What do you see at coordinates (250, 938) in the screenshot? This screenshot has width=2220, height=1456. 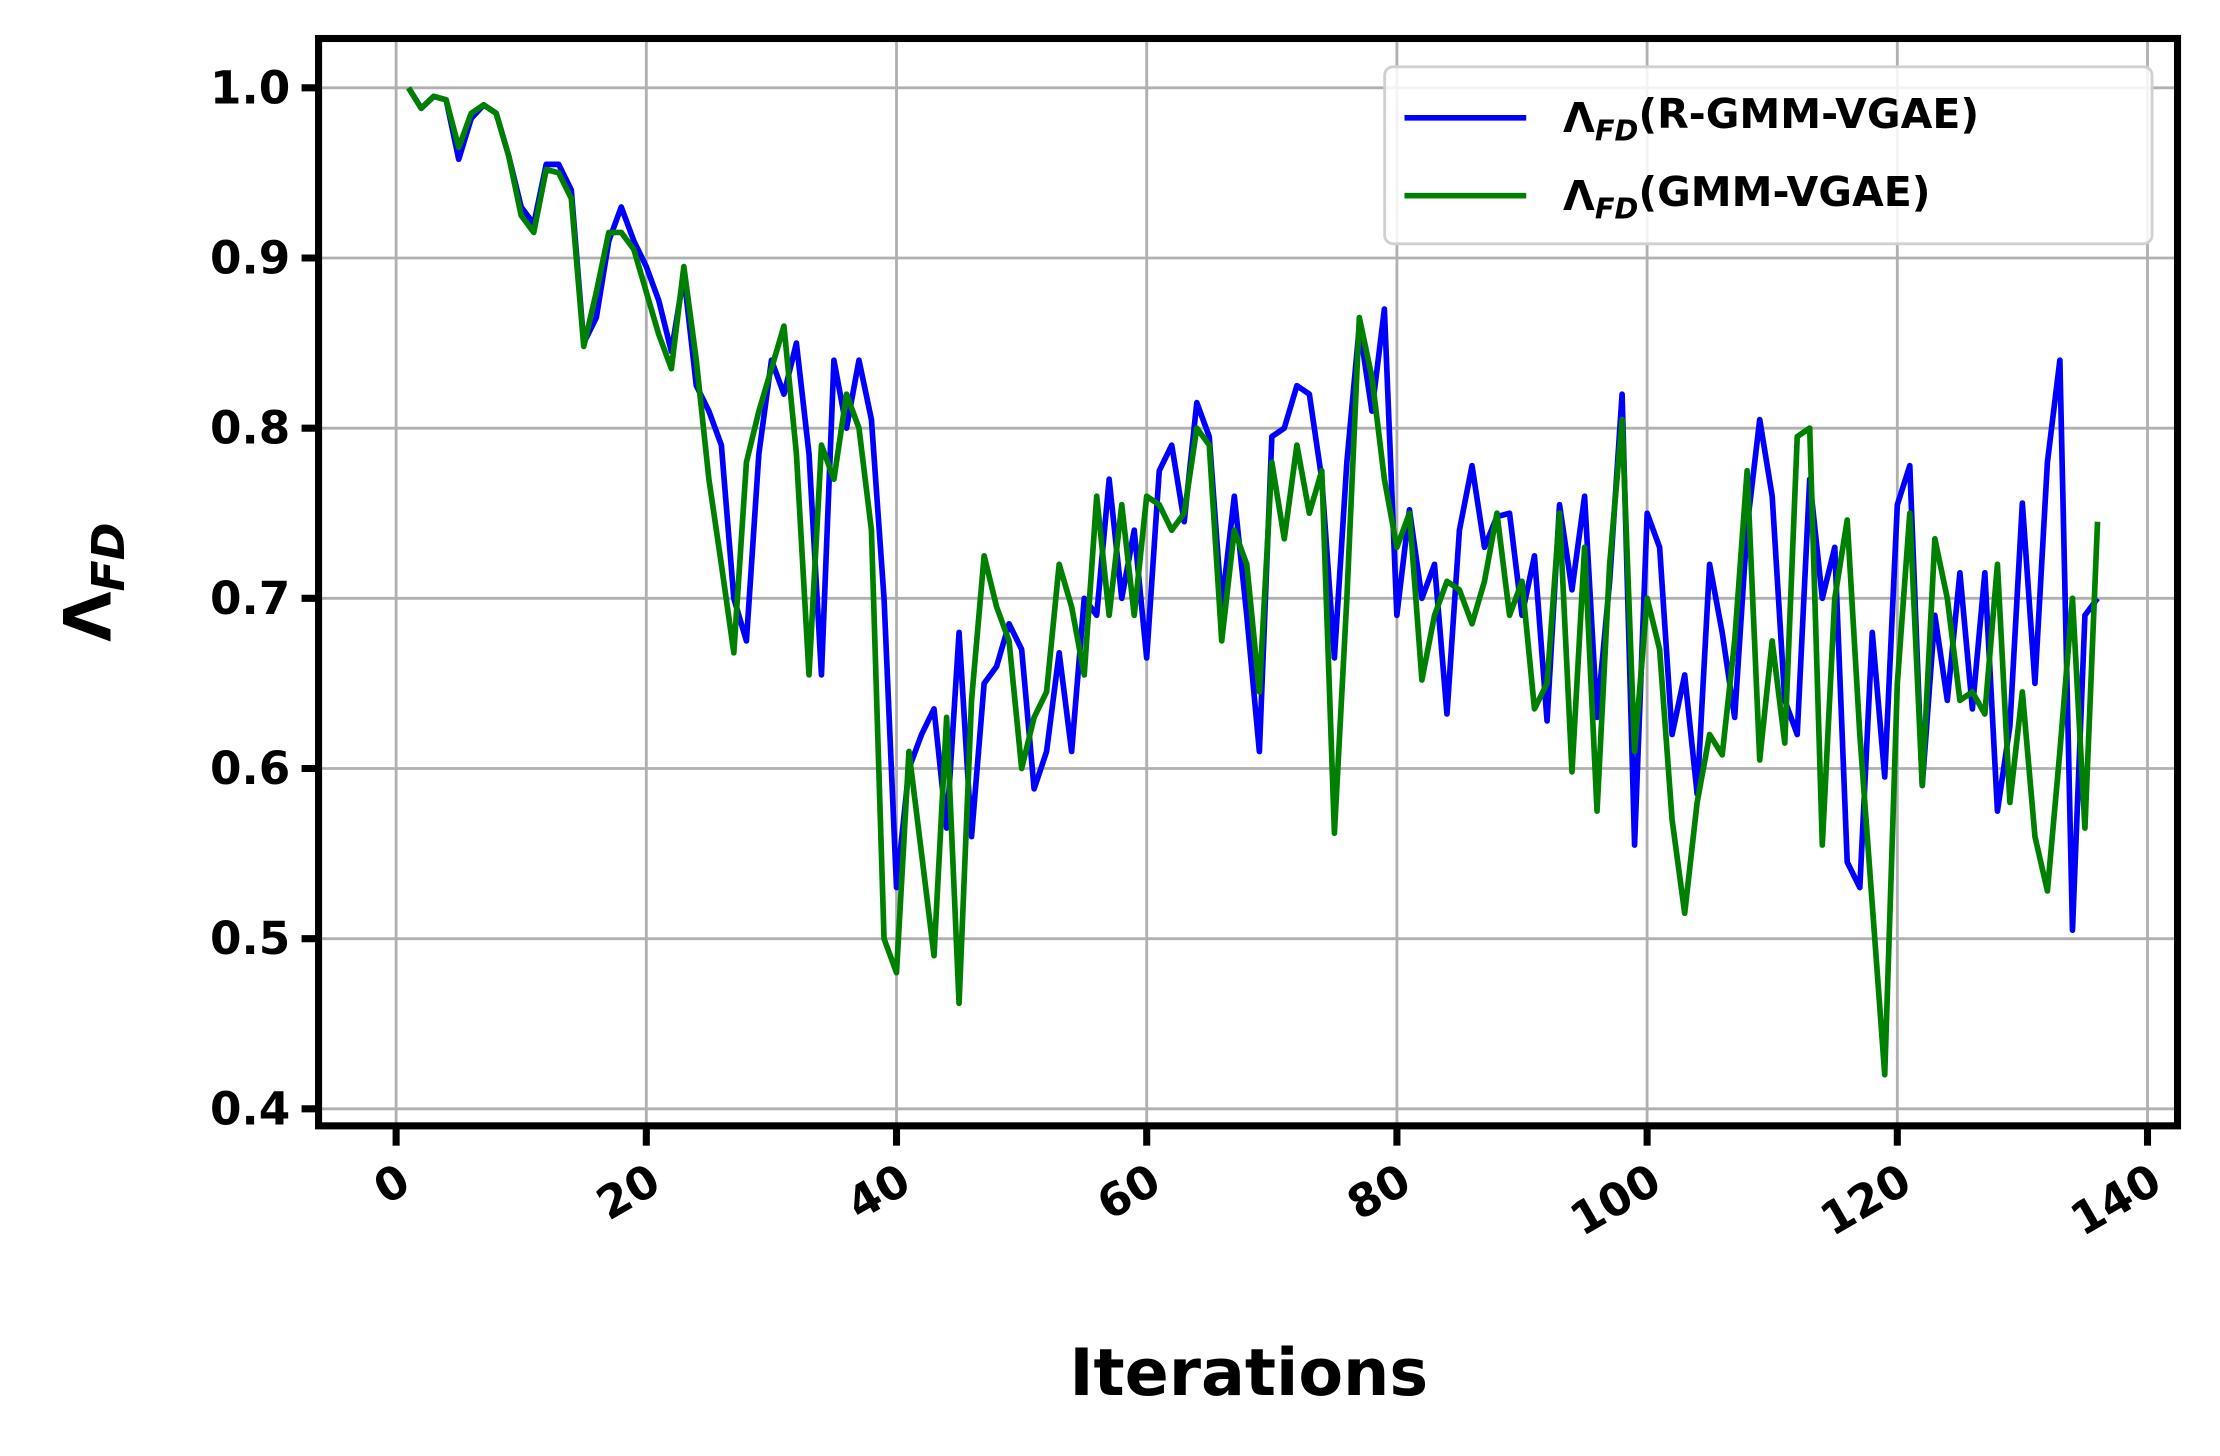 I see `y-tick-label: 0.5` at bounding box center [250, 938].